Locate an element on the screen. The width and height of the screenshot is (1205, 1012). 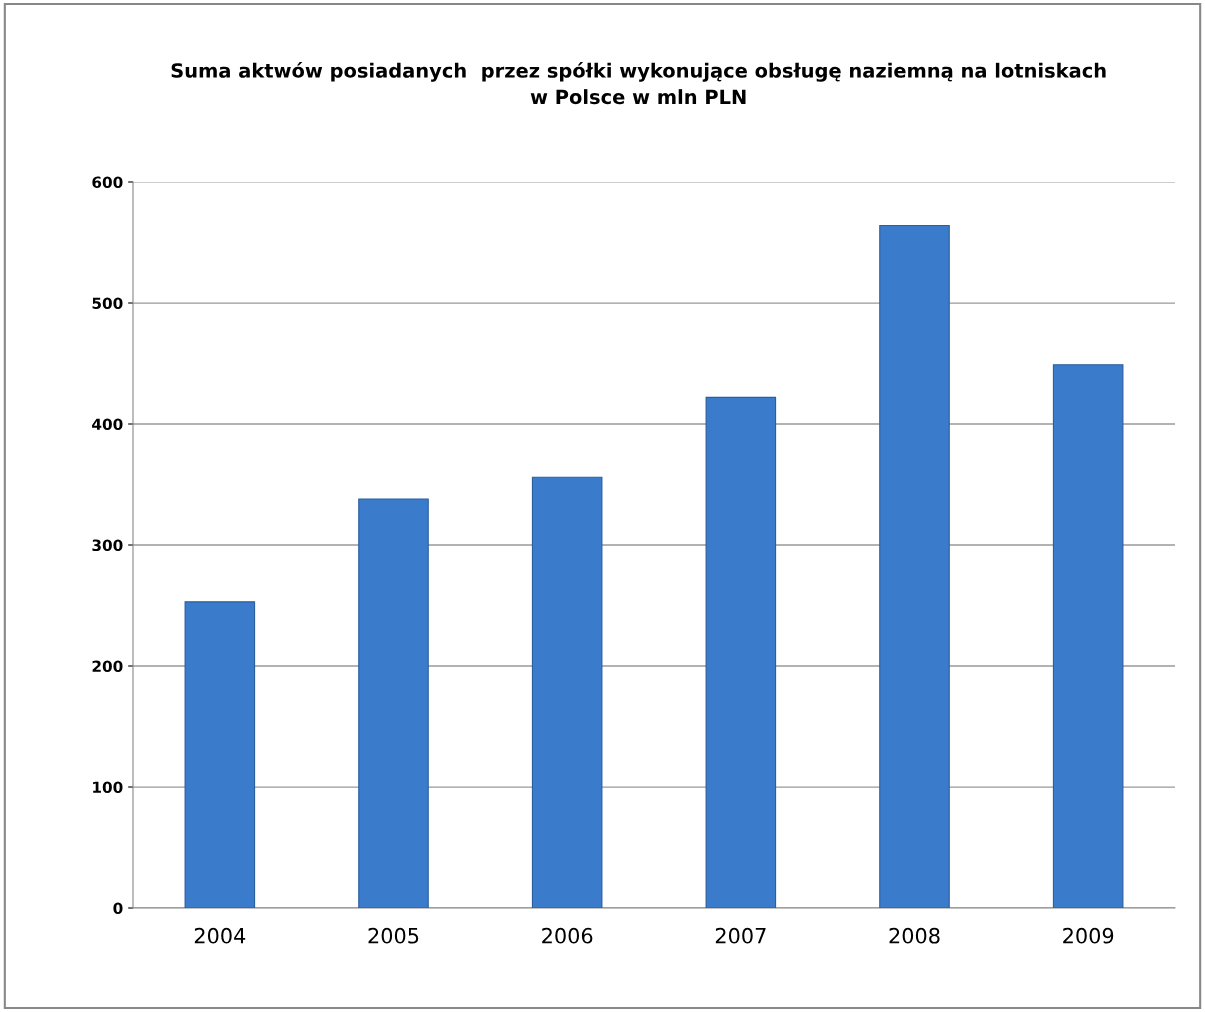
x-tick-label: 2004 is located at coordinates (220, 935).